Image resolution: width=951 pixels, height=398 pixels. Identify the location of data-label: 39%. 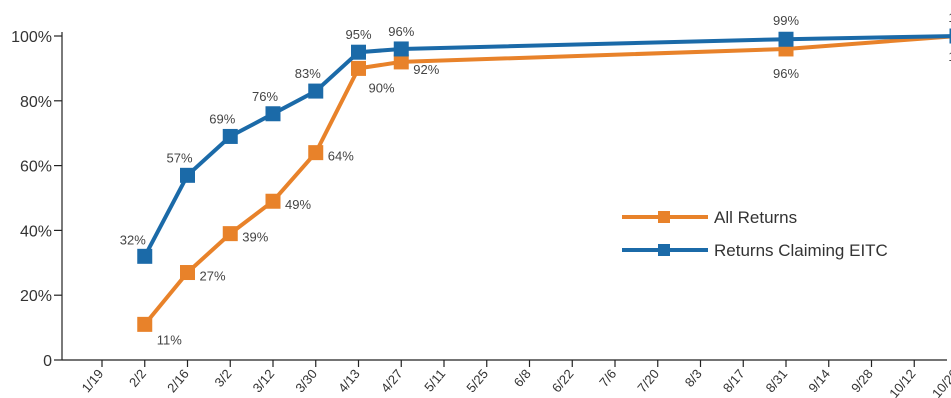
(255, 237).